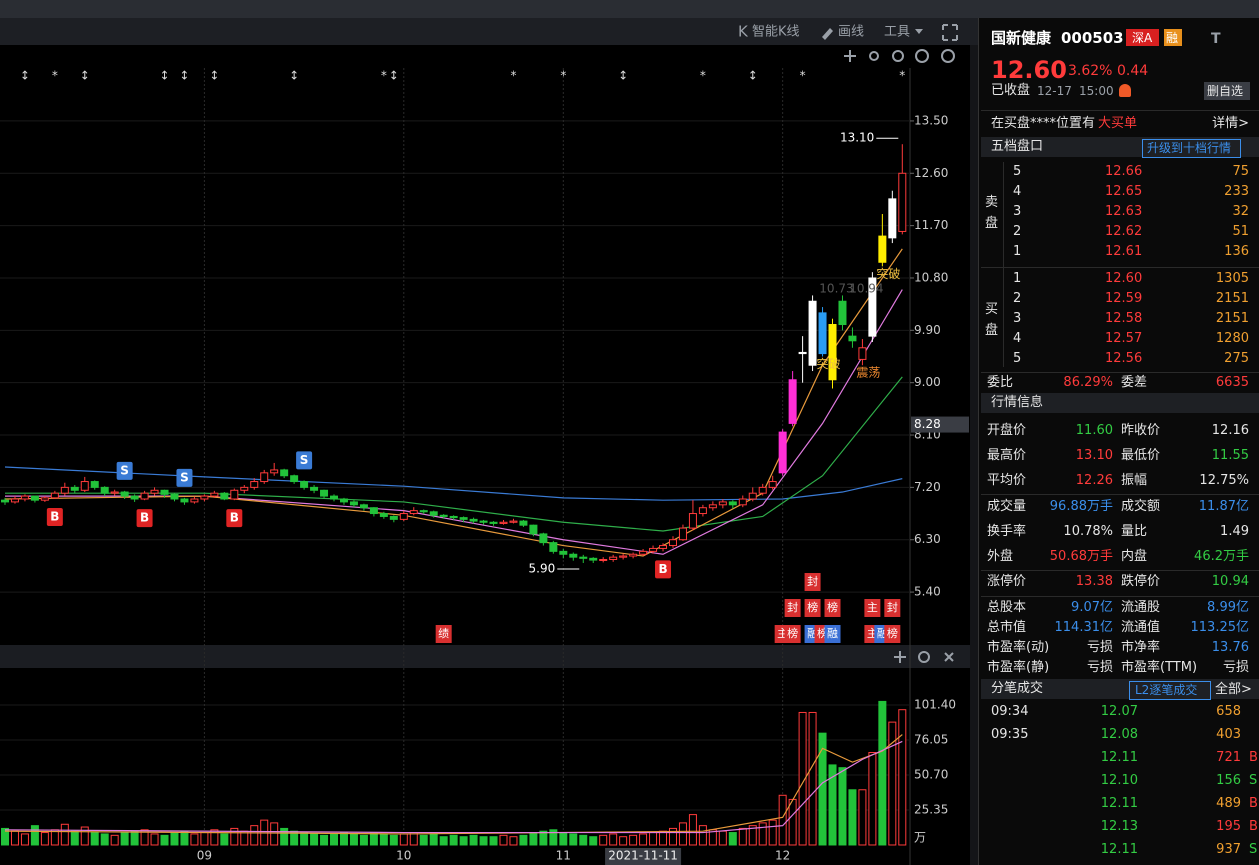  Describe the element at coordinates (1230, 647) in the screenshot. I see `info-value: 13.76` at that location.